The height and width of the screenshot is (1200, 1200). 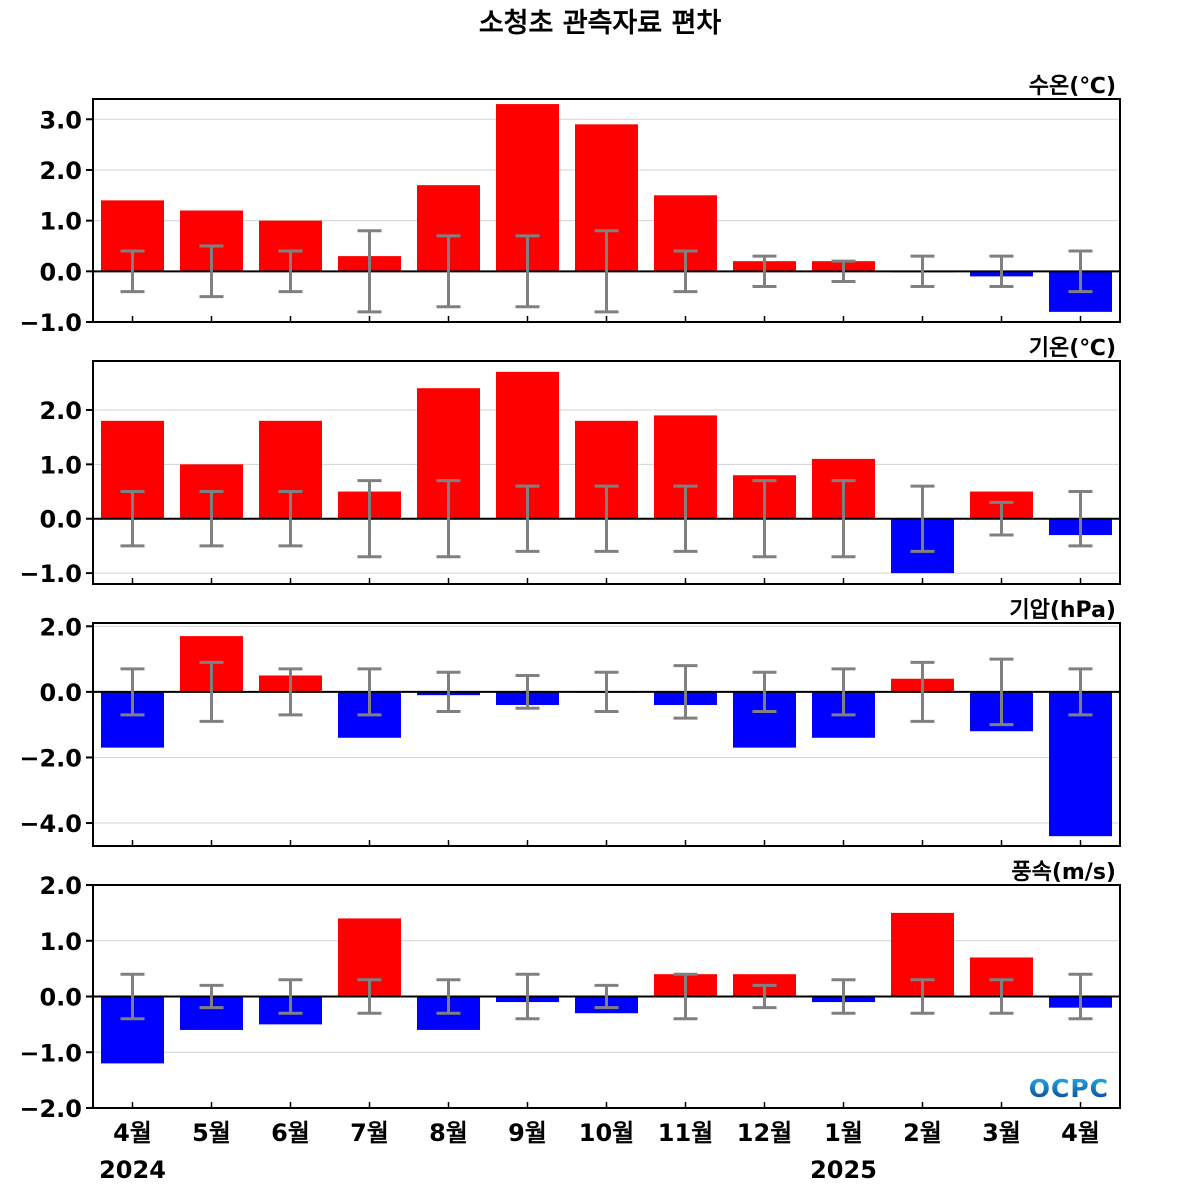 What do you see at coordinates (600, 23) in the screenshot?
I see `chart-title: 소청초 관측자료 편차` at bounding box center [600, 23].